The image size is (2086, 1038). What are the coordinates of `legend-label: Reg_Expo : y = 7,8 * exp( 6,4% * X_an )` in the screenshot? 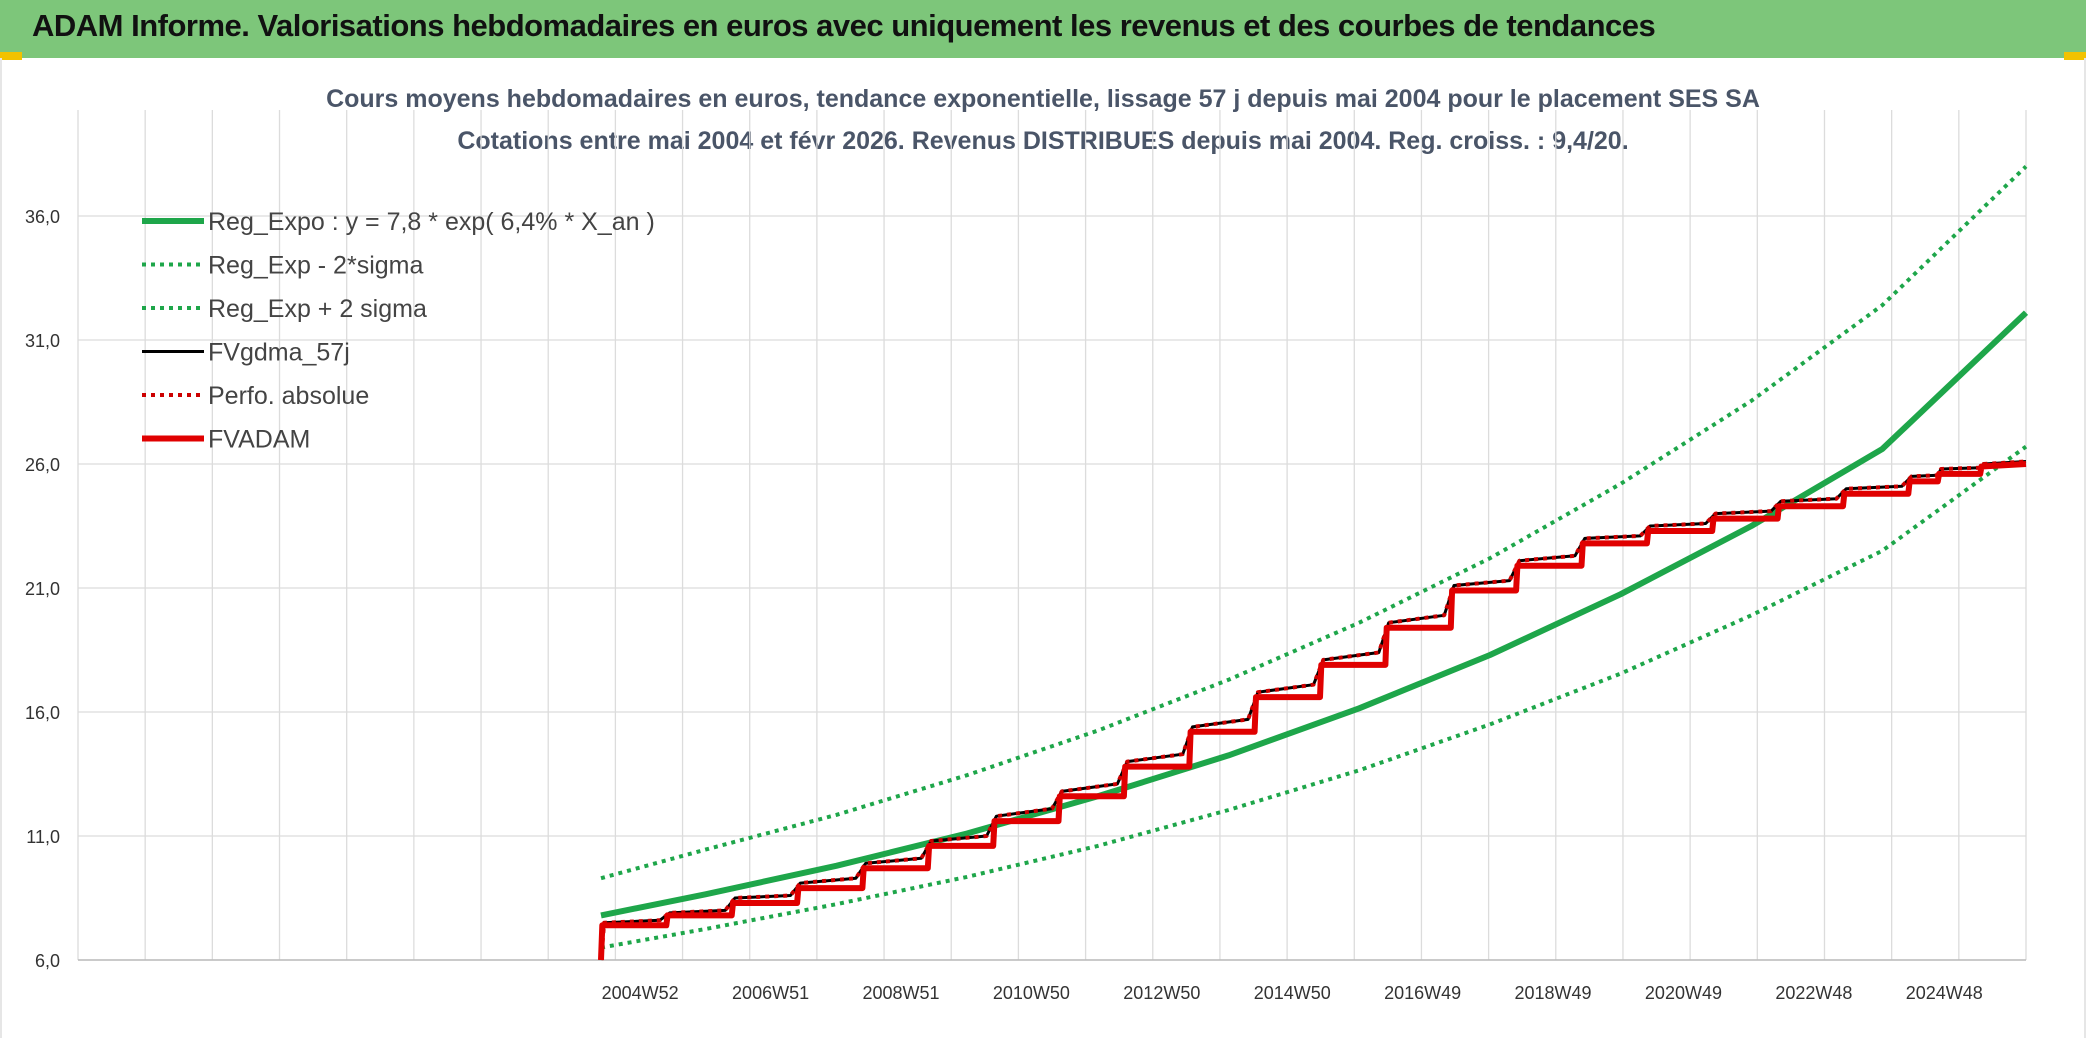 It's located at (431, 222).